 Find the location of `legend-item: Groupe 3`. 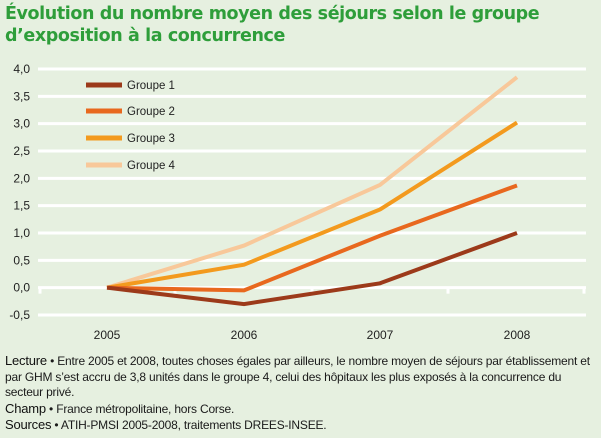

legend-item: Groupe 3 is located at coordinates (130, 139).